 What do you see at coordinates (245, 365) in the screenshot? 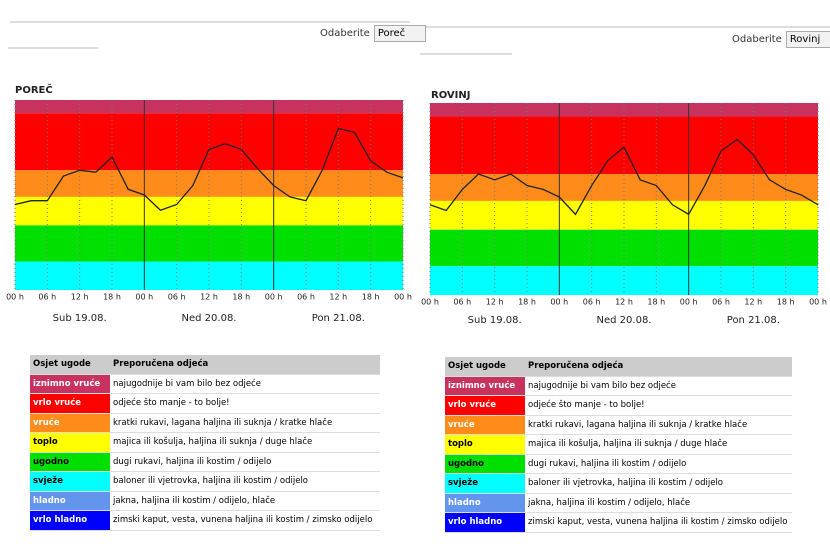
I see `column-header: Preporučena odjeća` at bounding box center [245, 365].